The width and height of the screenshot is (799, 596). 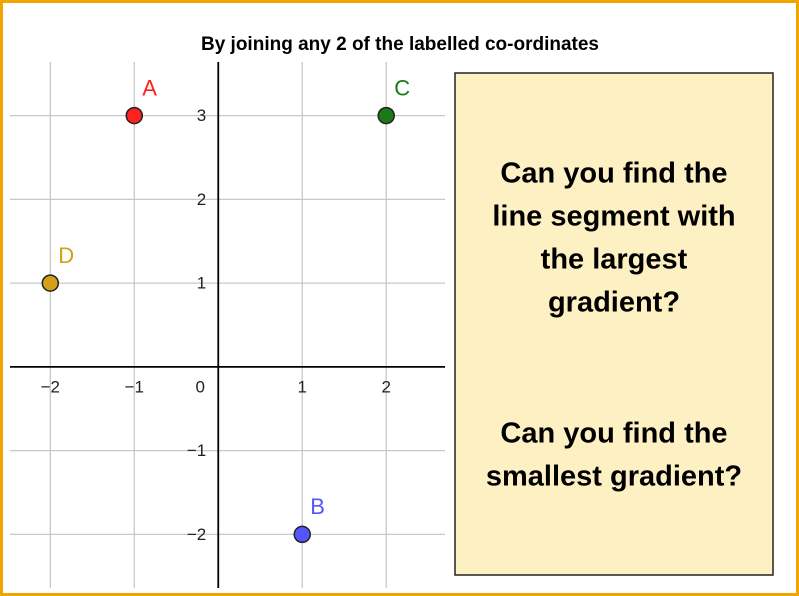 What do you see at coordinates (614, 260) in the screenshot?
I see `panel-line: the largest` at bounding box center [614, 260].